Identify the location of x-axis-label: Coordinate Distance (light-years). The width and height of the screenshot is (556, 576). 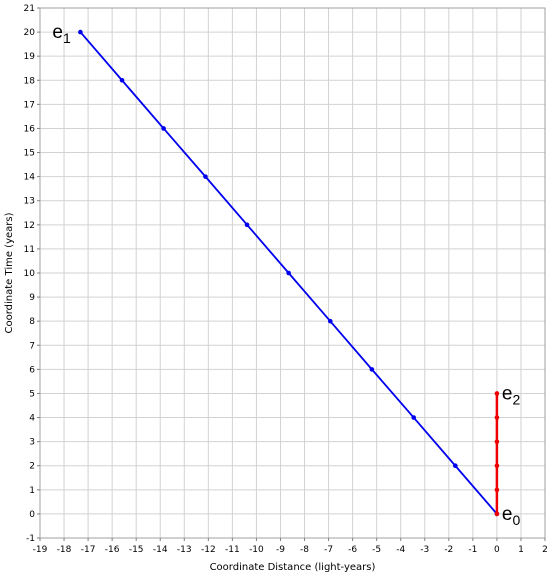
(293, 567).